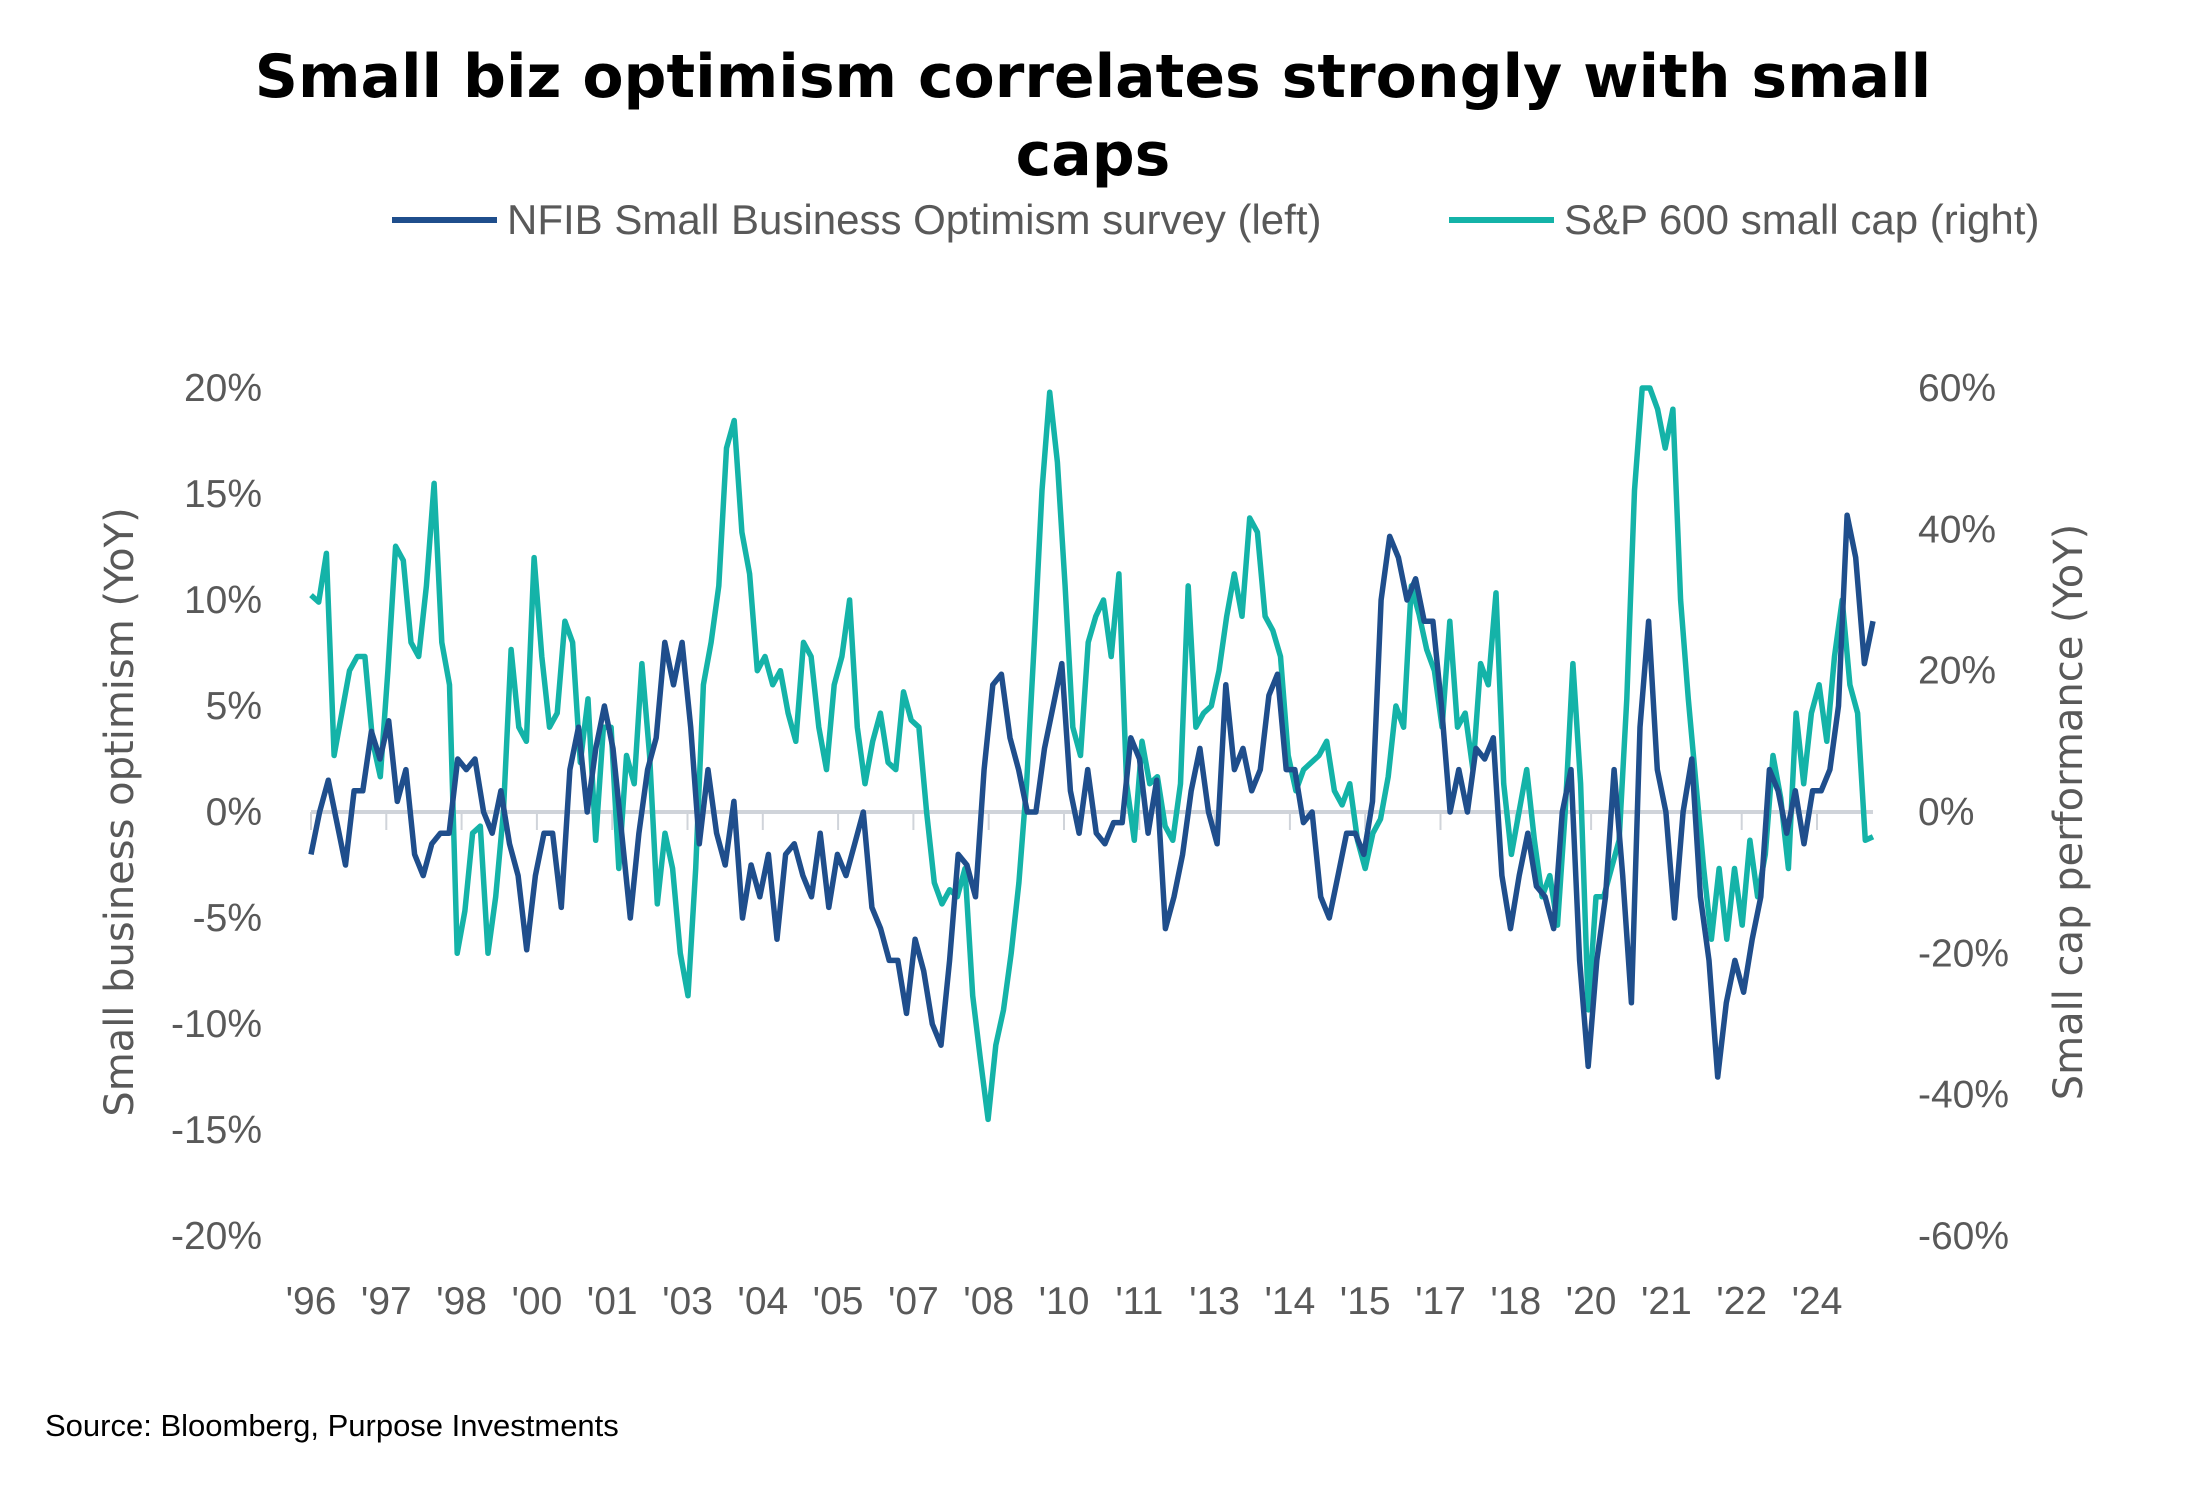 The width and height of the screenshot is (2186, 1490). Describe the element at coordinates (1365, 1301) in the screenshot. I see `x-tick-label: '15` at that location.